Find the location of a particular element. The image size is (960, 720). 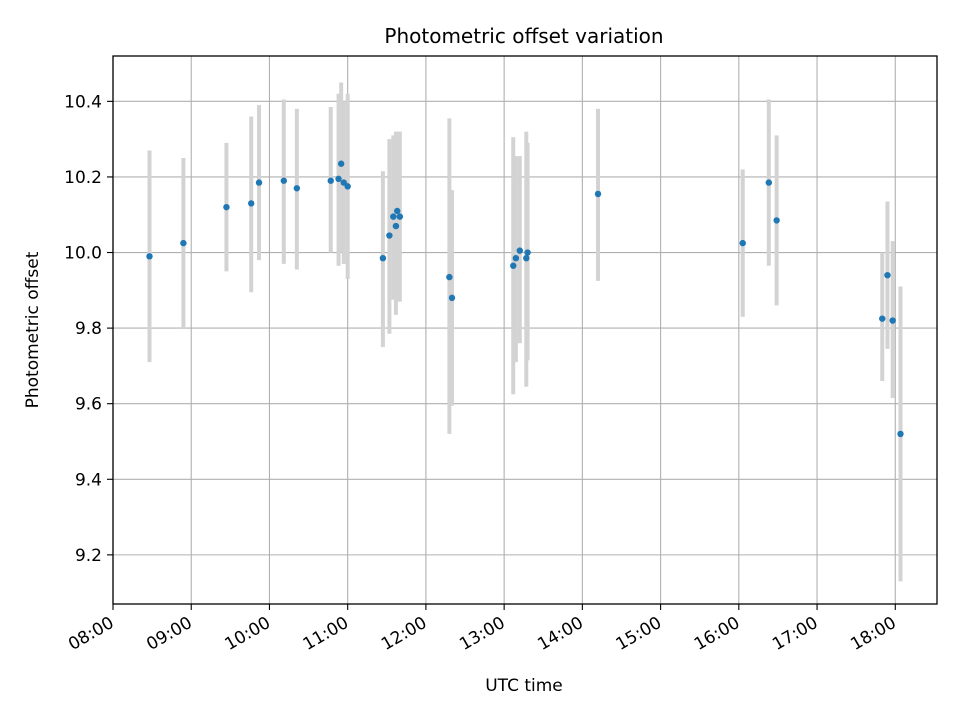

y-tick-label: 10.0 is located at coordinates (83, 254).